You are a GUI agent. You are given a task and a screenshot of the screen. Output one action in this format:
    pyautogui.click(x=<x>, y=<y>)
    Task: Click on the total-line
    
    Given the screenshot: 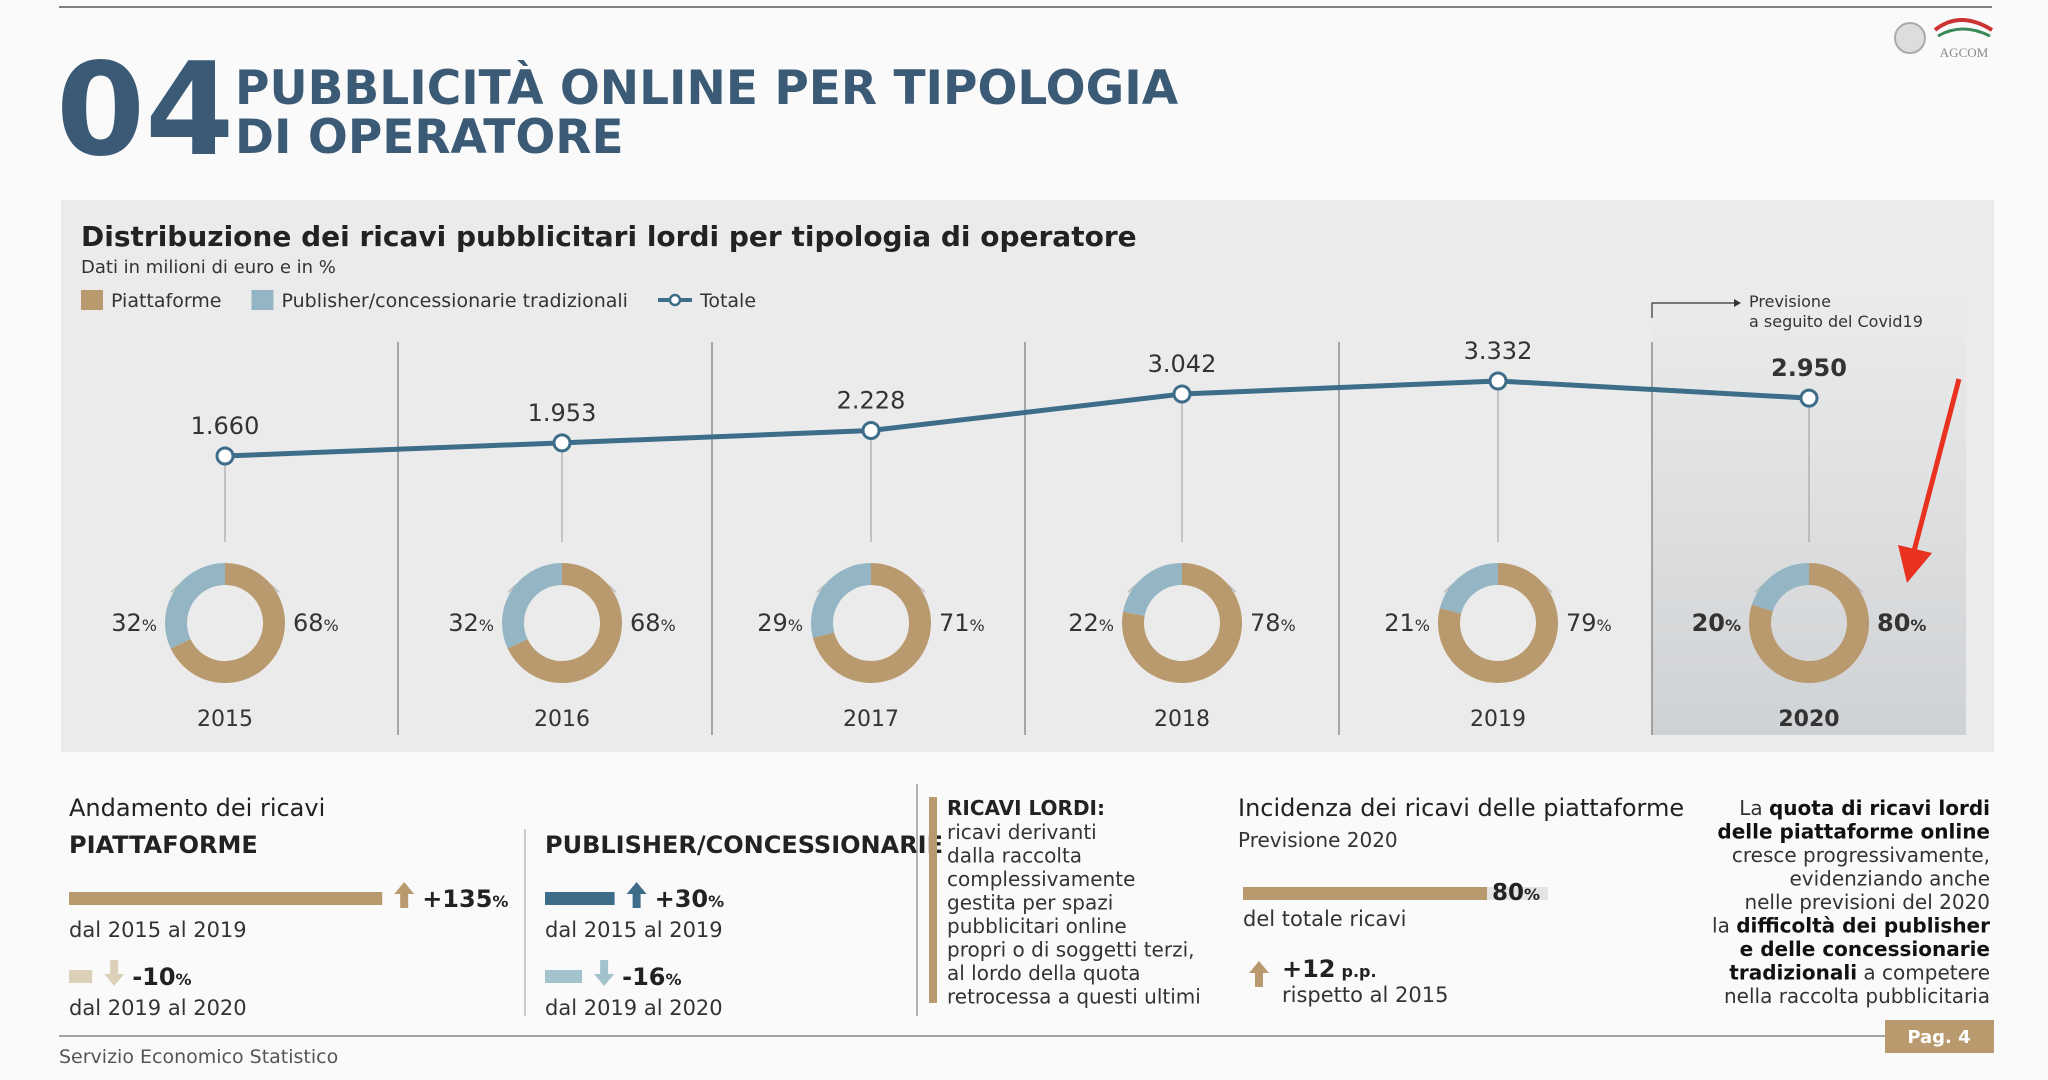 What is the action you would take?
    pyautogui.click(x=1017, y=418)
    